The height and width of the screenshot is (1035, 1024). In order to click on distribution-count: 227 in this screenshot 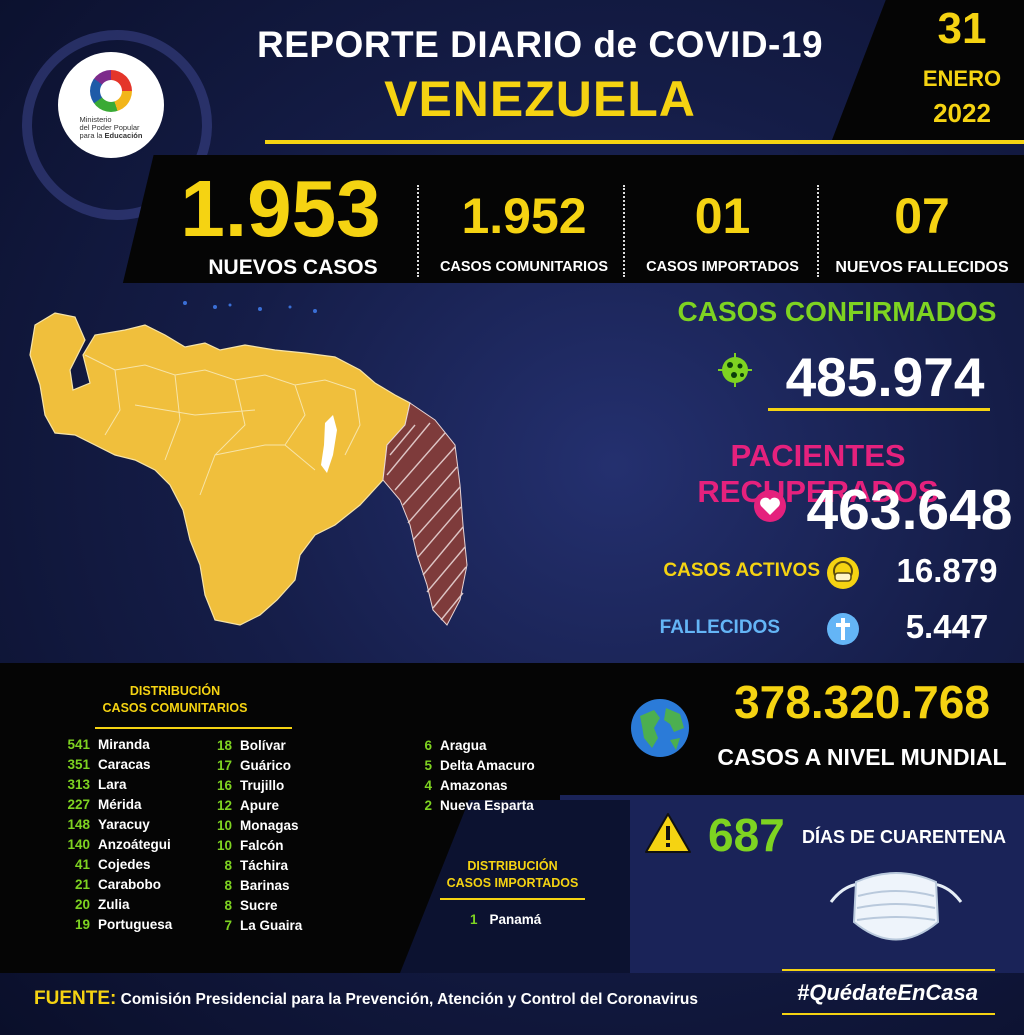, I will do `click(78, 804)`.